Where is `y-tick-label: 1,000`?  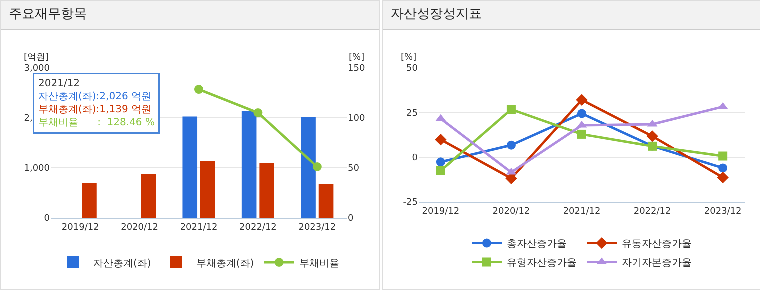 y-tick-label: 1,000 is located at coordinates (37, 169).